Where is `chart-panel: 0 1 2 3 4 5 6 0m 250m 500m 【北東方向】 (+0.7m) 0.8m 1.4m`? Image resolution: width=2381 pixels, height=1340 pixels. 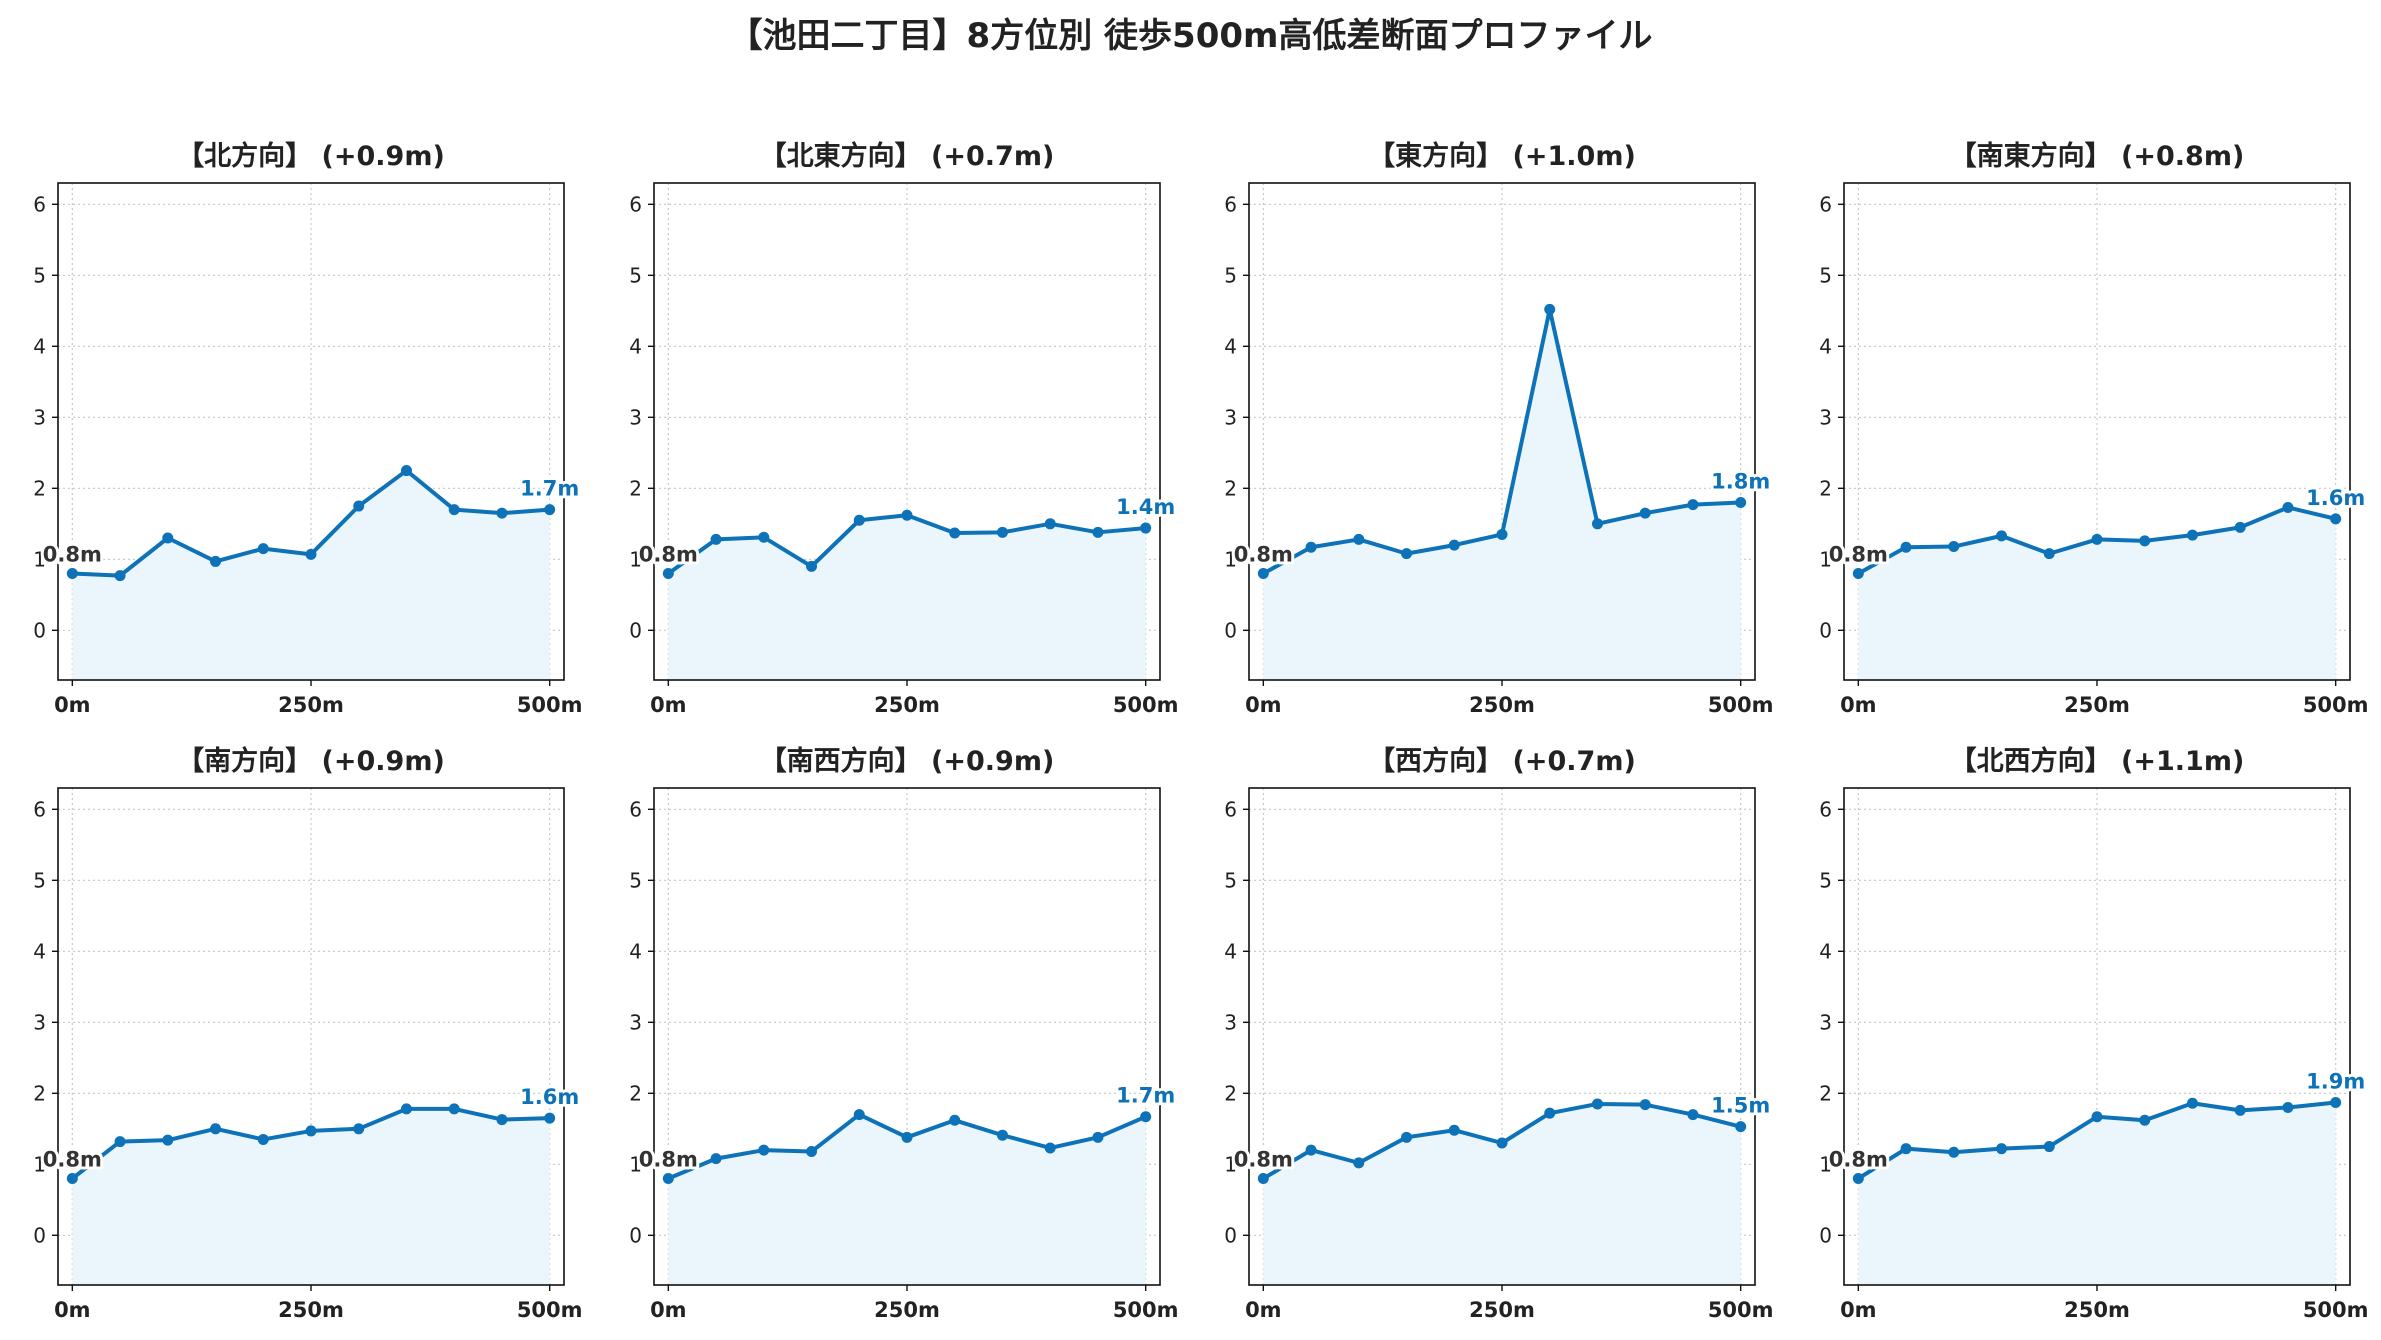
chart-panel: 0 1 2 3 4 5 6 0m 250m 500m 【北東方向】 (+0.7m) 0.8m 1.4m is located at coordinates (903, 428).